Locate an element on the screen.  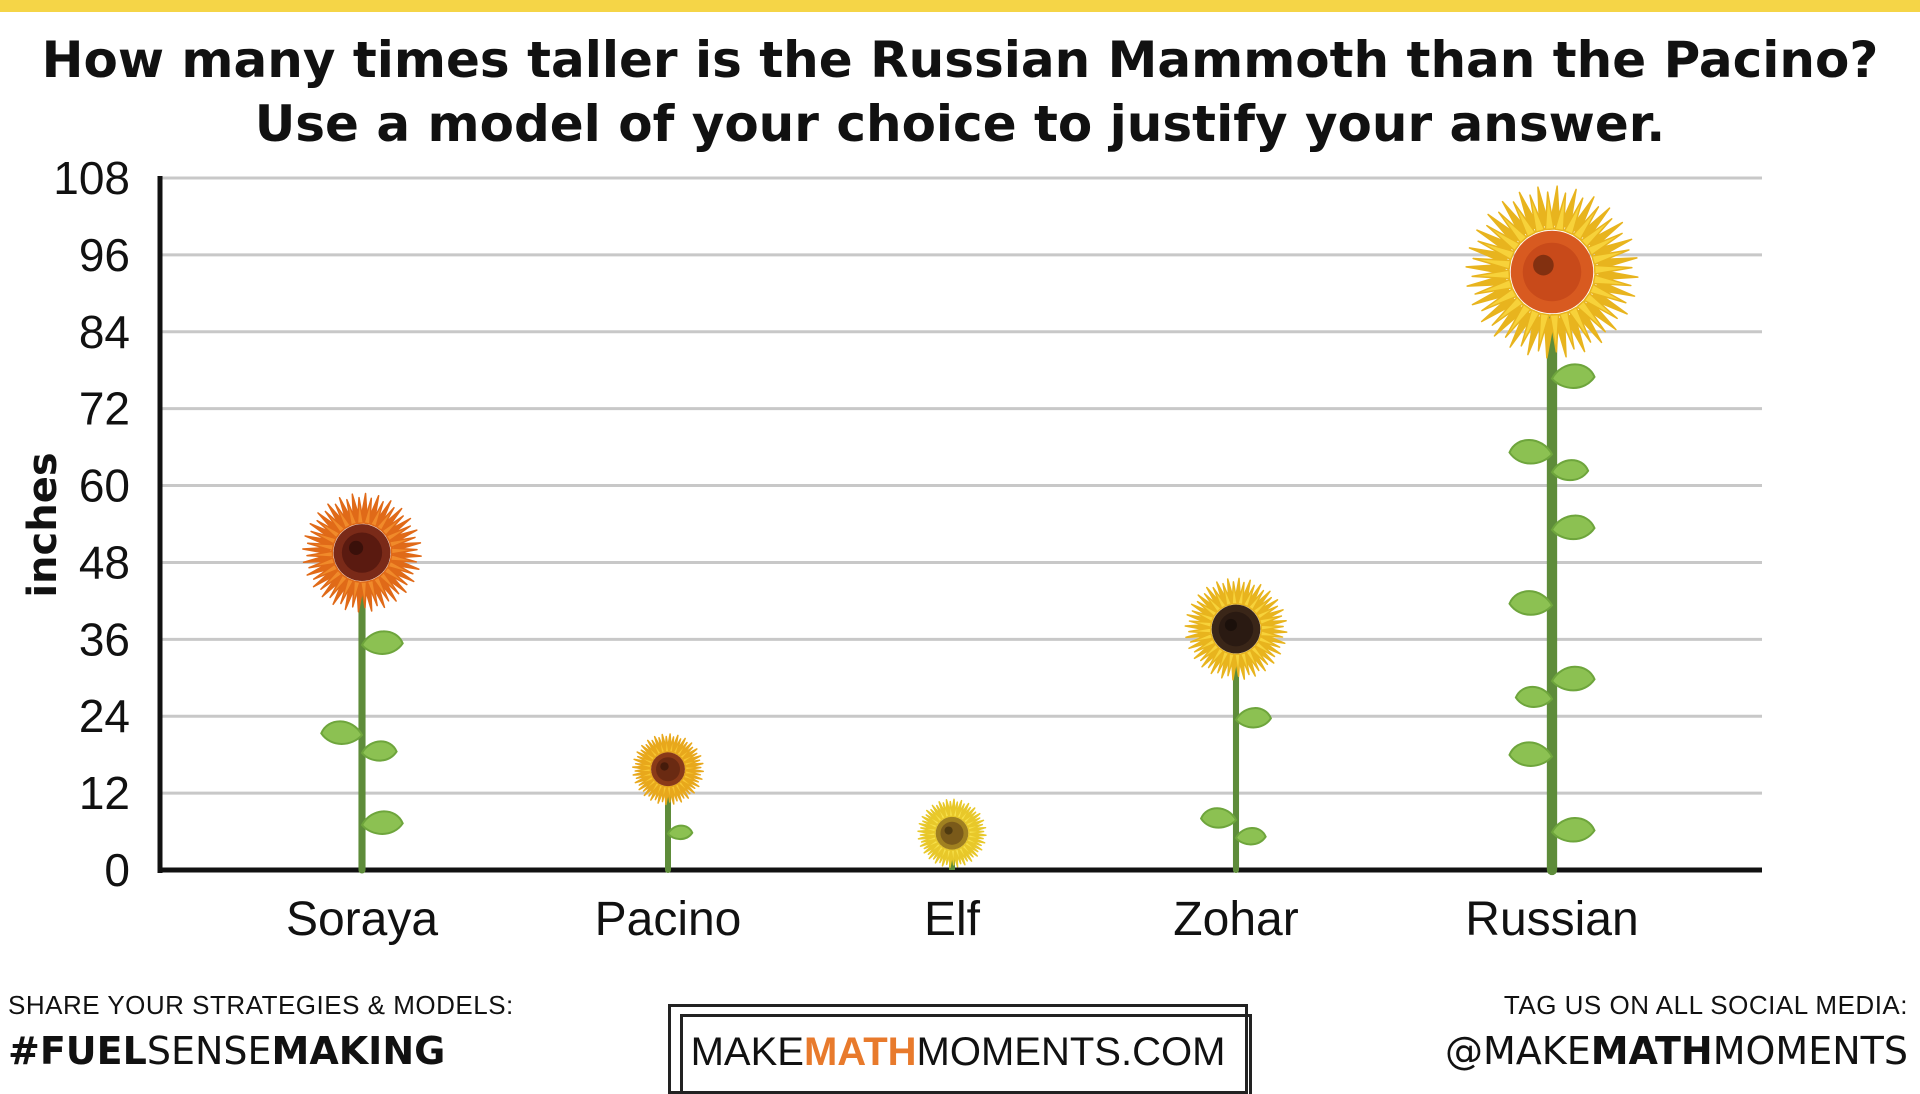
x-tick-label: Russian is located at coordinates (1551, 919).